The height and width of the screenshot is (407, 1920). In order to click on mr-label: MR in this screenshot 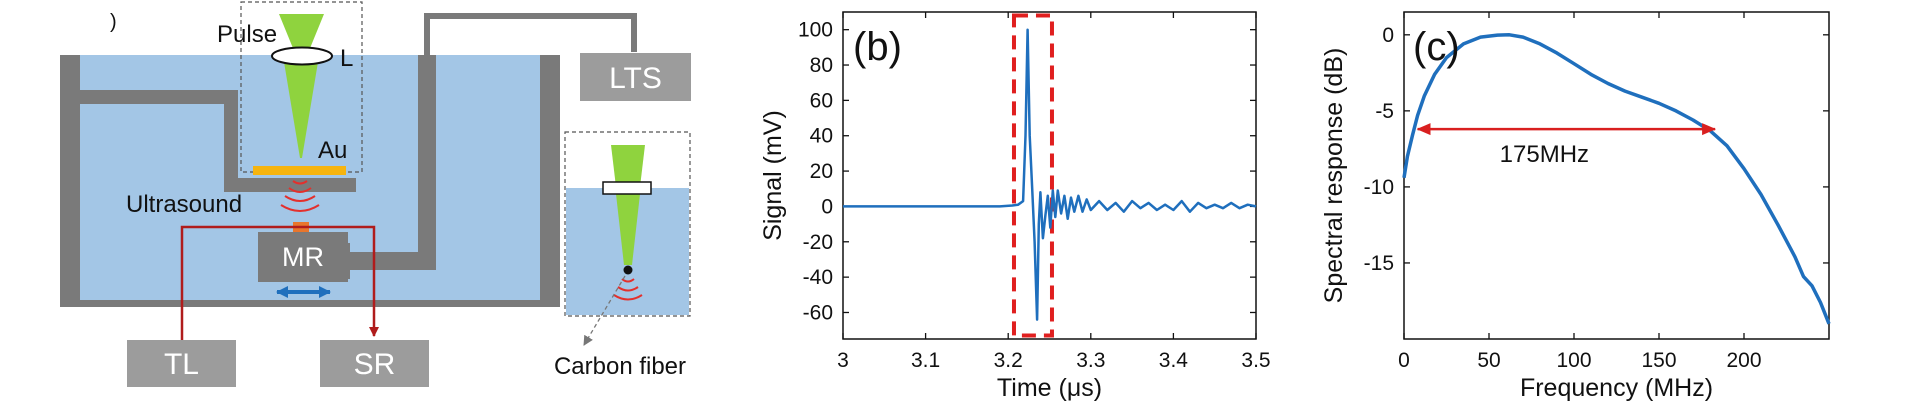, I will do `click(303, 257)`.